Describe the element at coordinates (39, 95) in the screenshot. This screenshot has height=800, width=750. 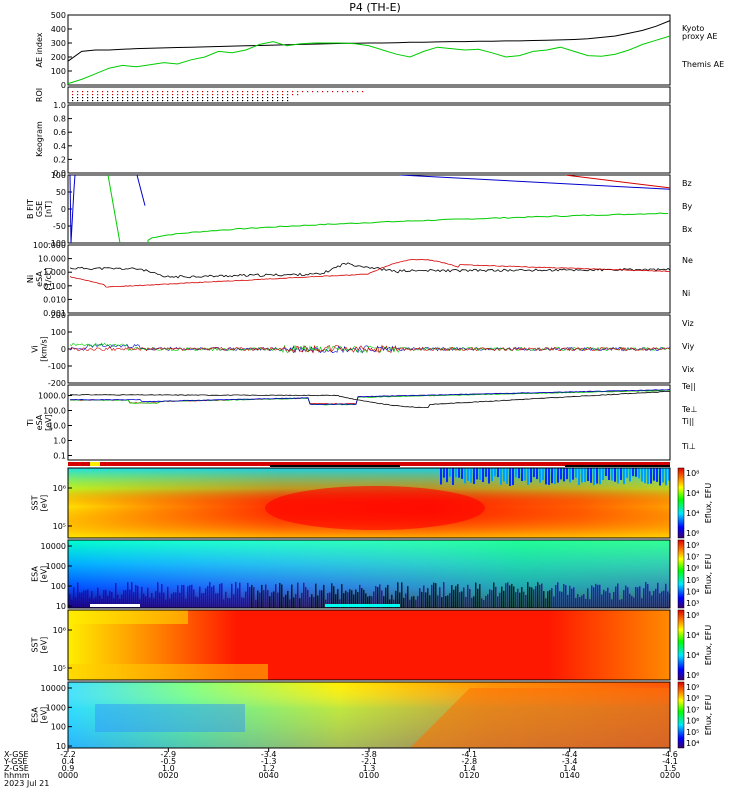
I see `roi-ylabel-line: ROI` at that location.